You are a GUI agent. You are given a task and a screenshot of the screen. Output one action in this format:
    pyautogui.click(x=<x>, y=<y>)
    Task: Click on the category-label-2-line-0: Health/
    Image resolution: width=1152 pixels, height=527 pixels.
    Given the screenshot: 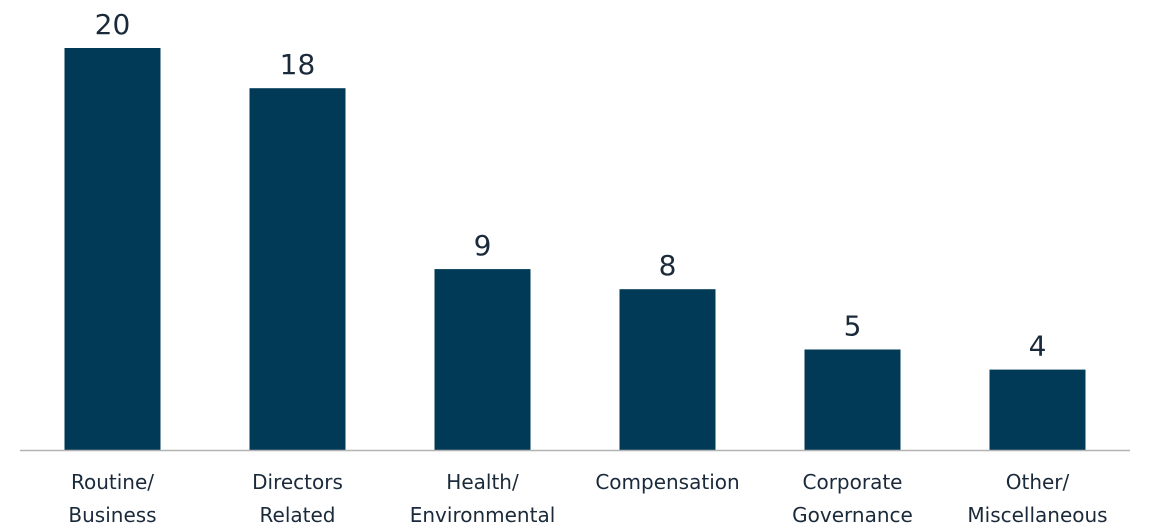 What is the action you would take?
    pyautogui.click(x=482, y=482)
    